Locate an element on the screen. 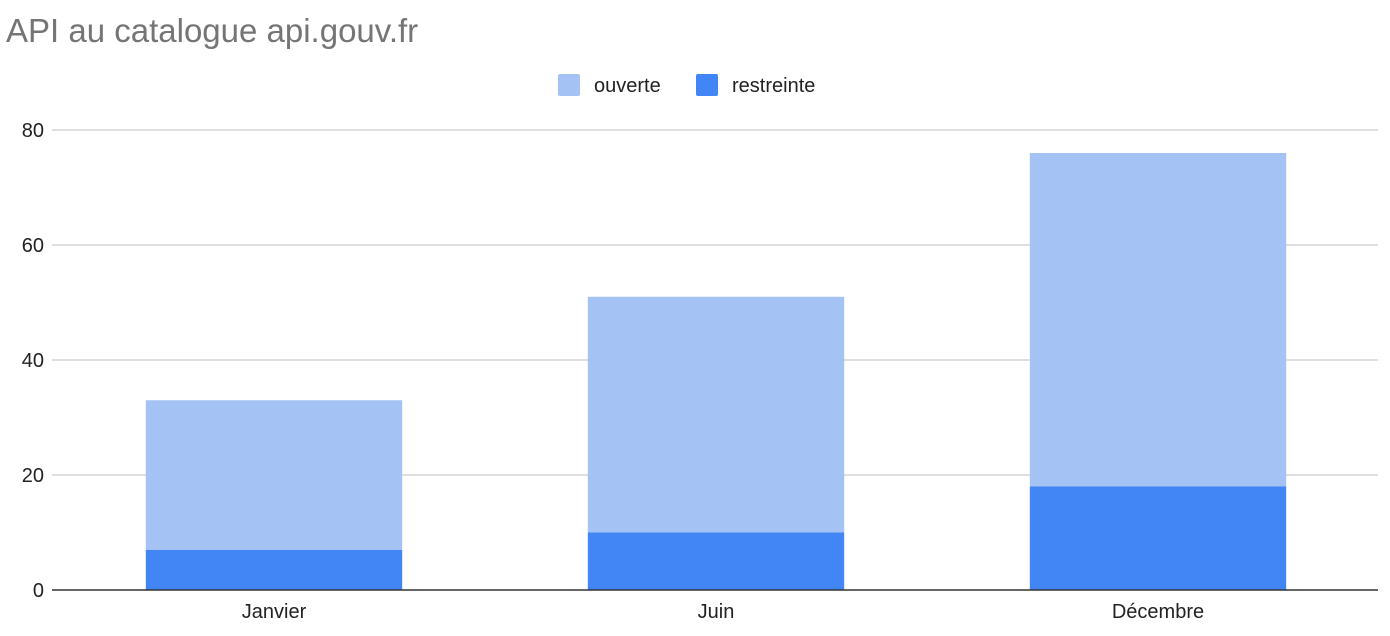  bar-restreinte-juin is located at coordinates (716, 561).